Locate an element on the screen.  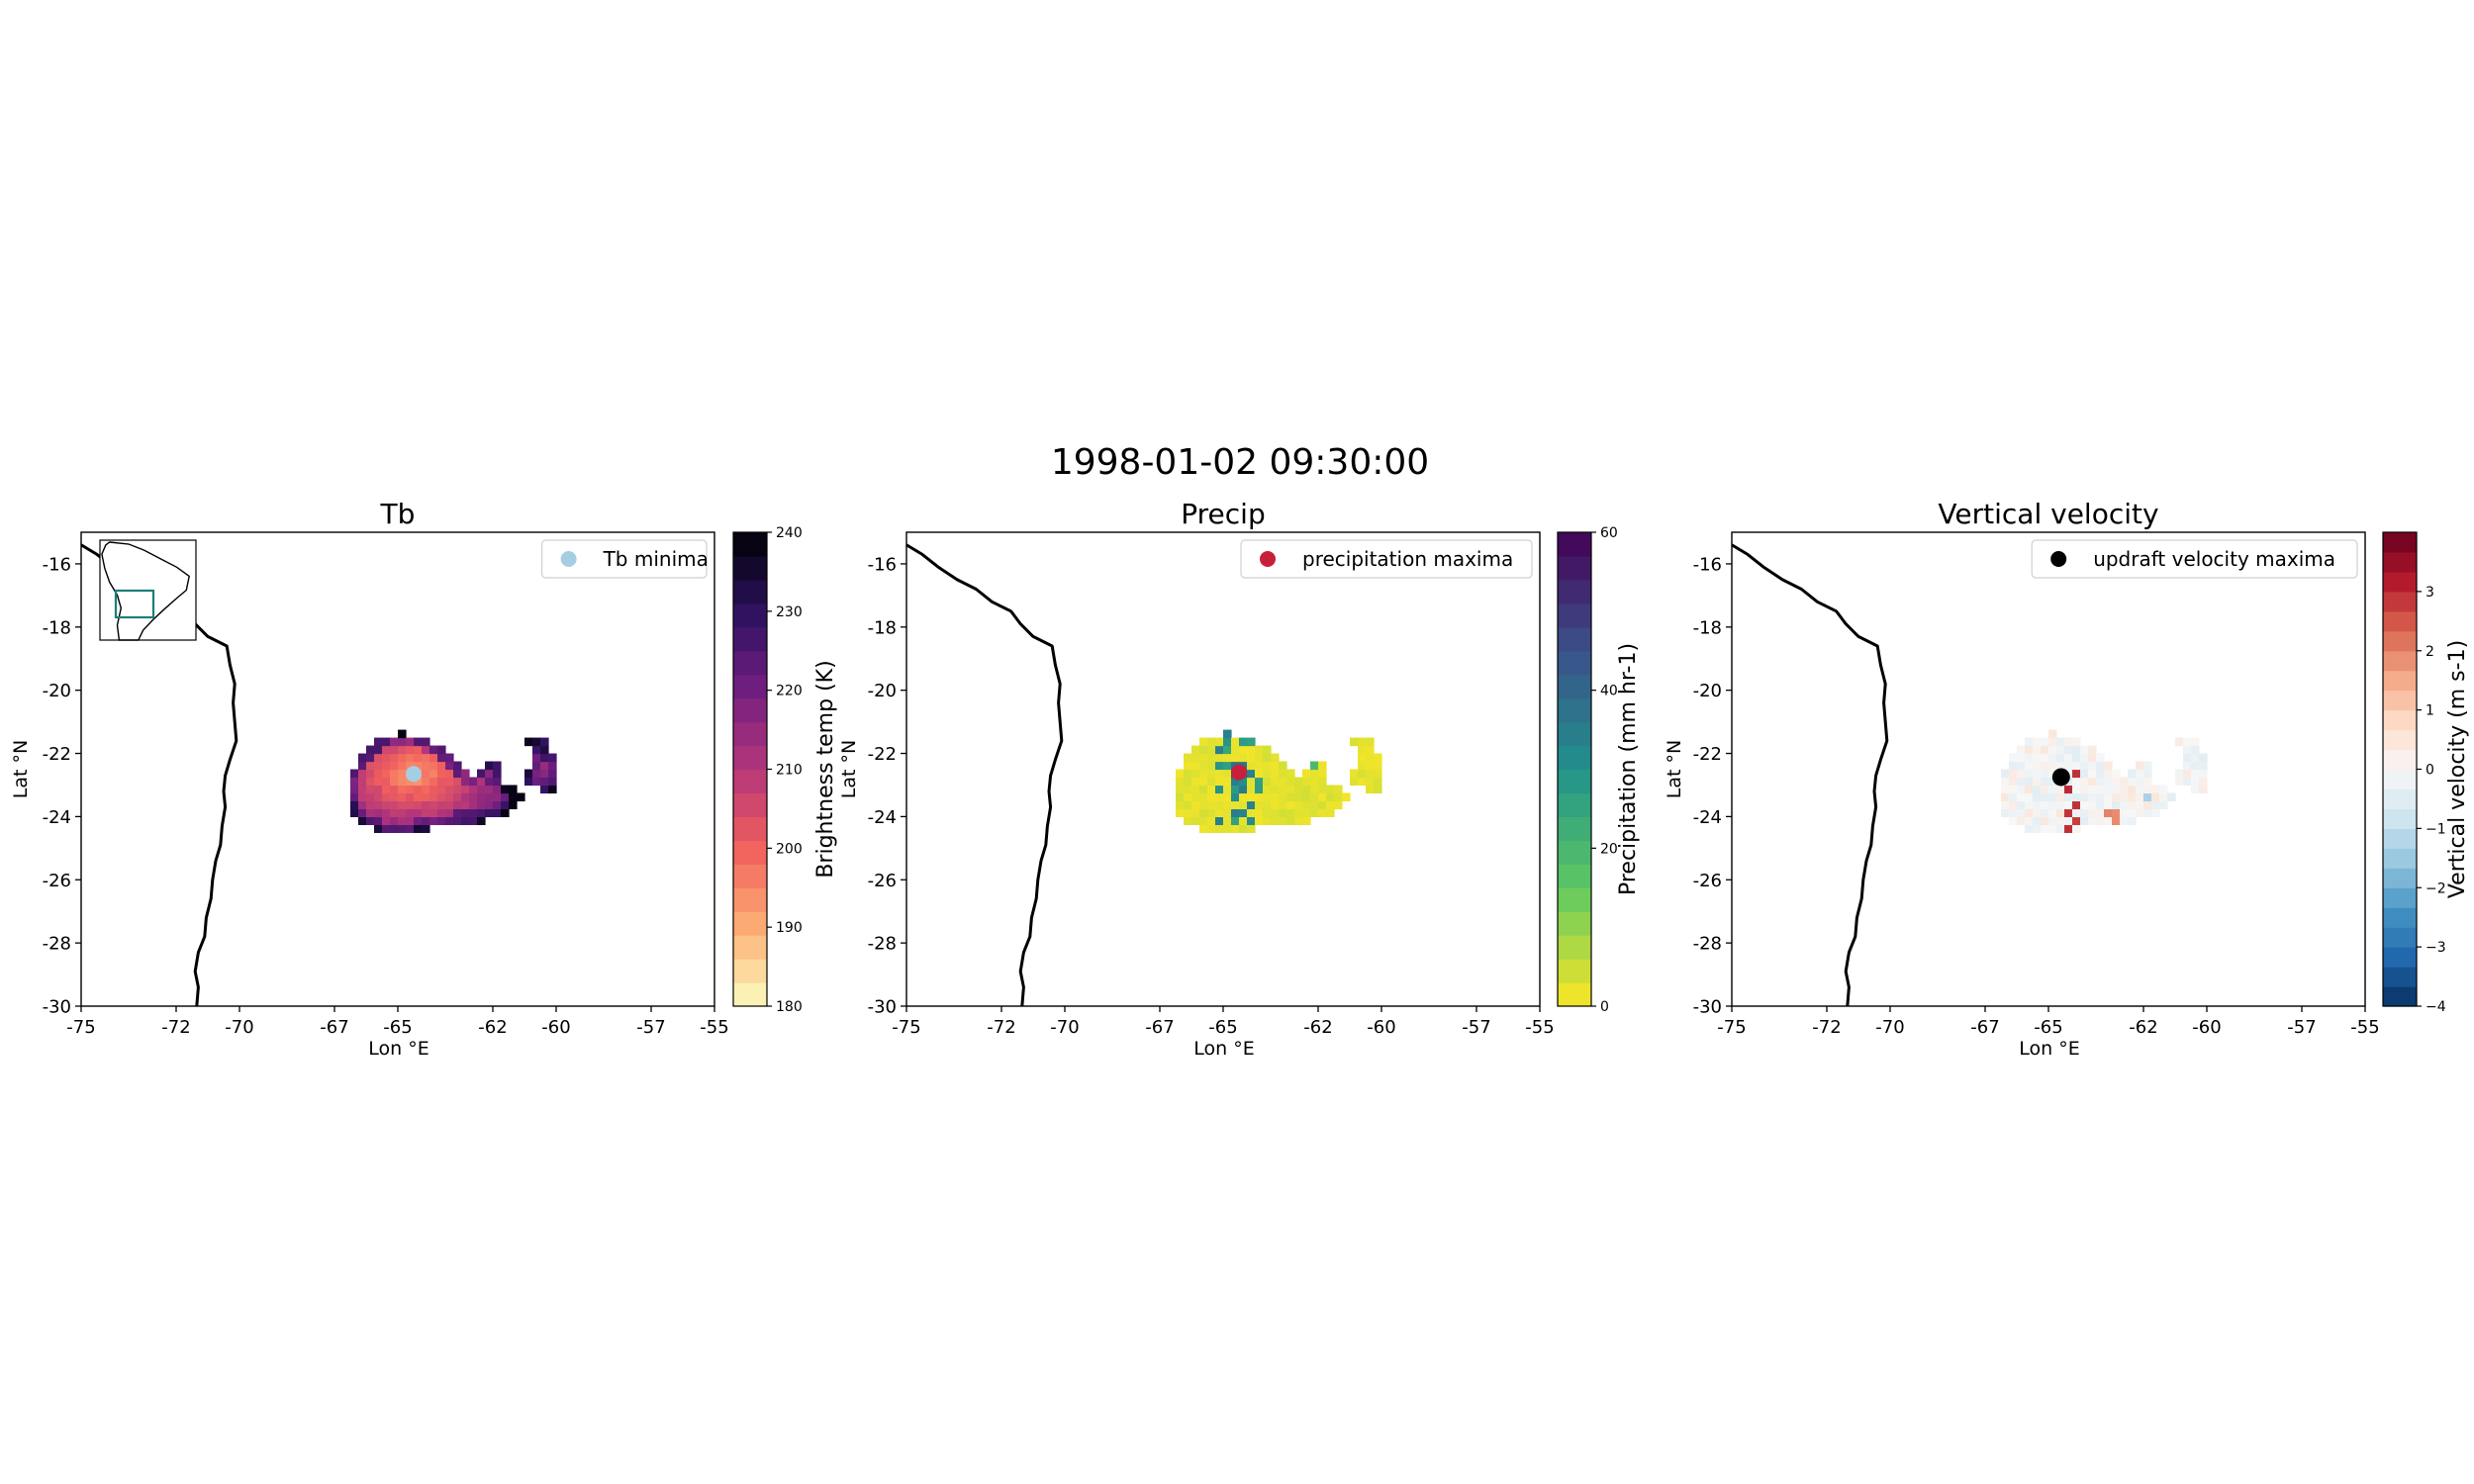
heatmap-cells is located at coordinates (1279, 781).